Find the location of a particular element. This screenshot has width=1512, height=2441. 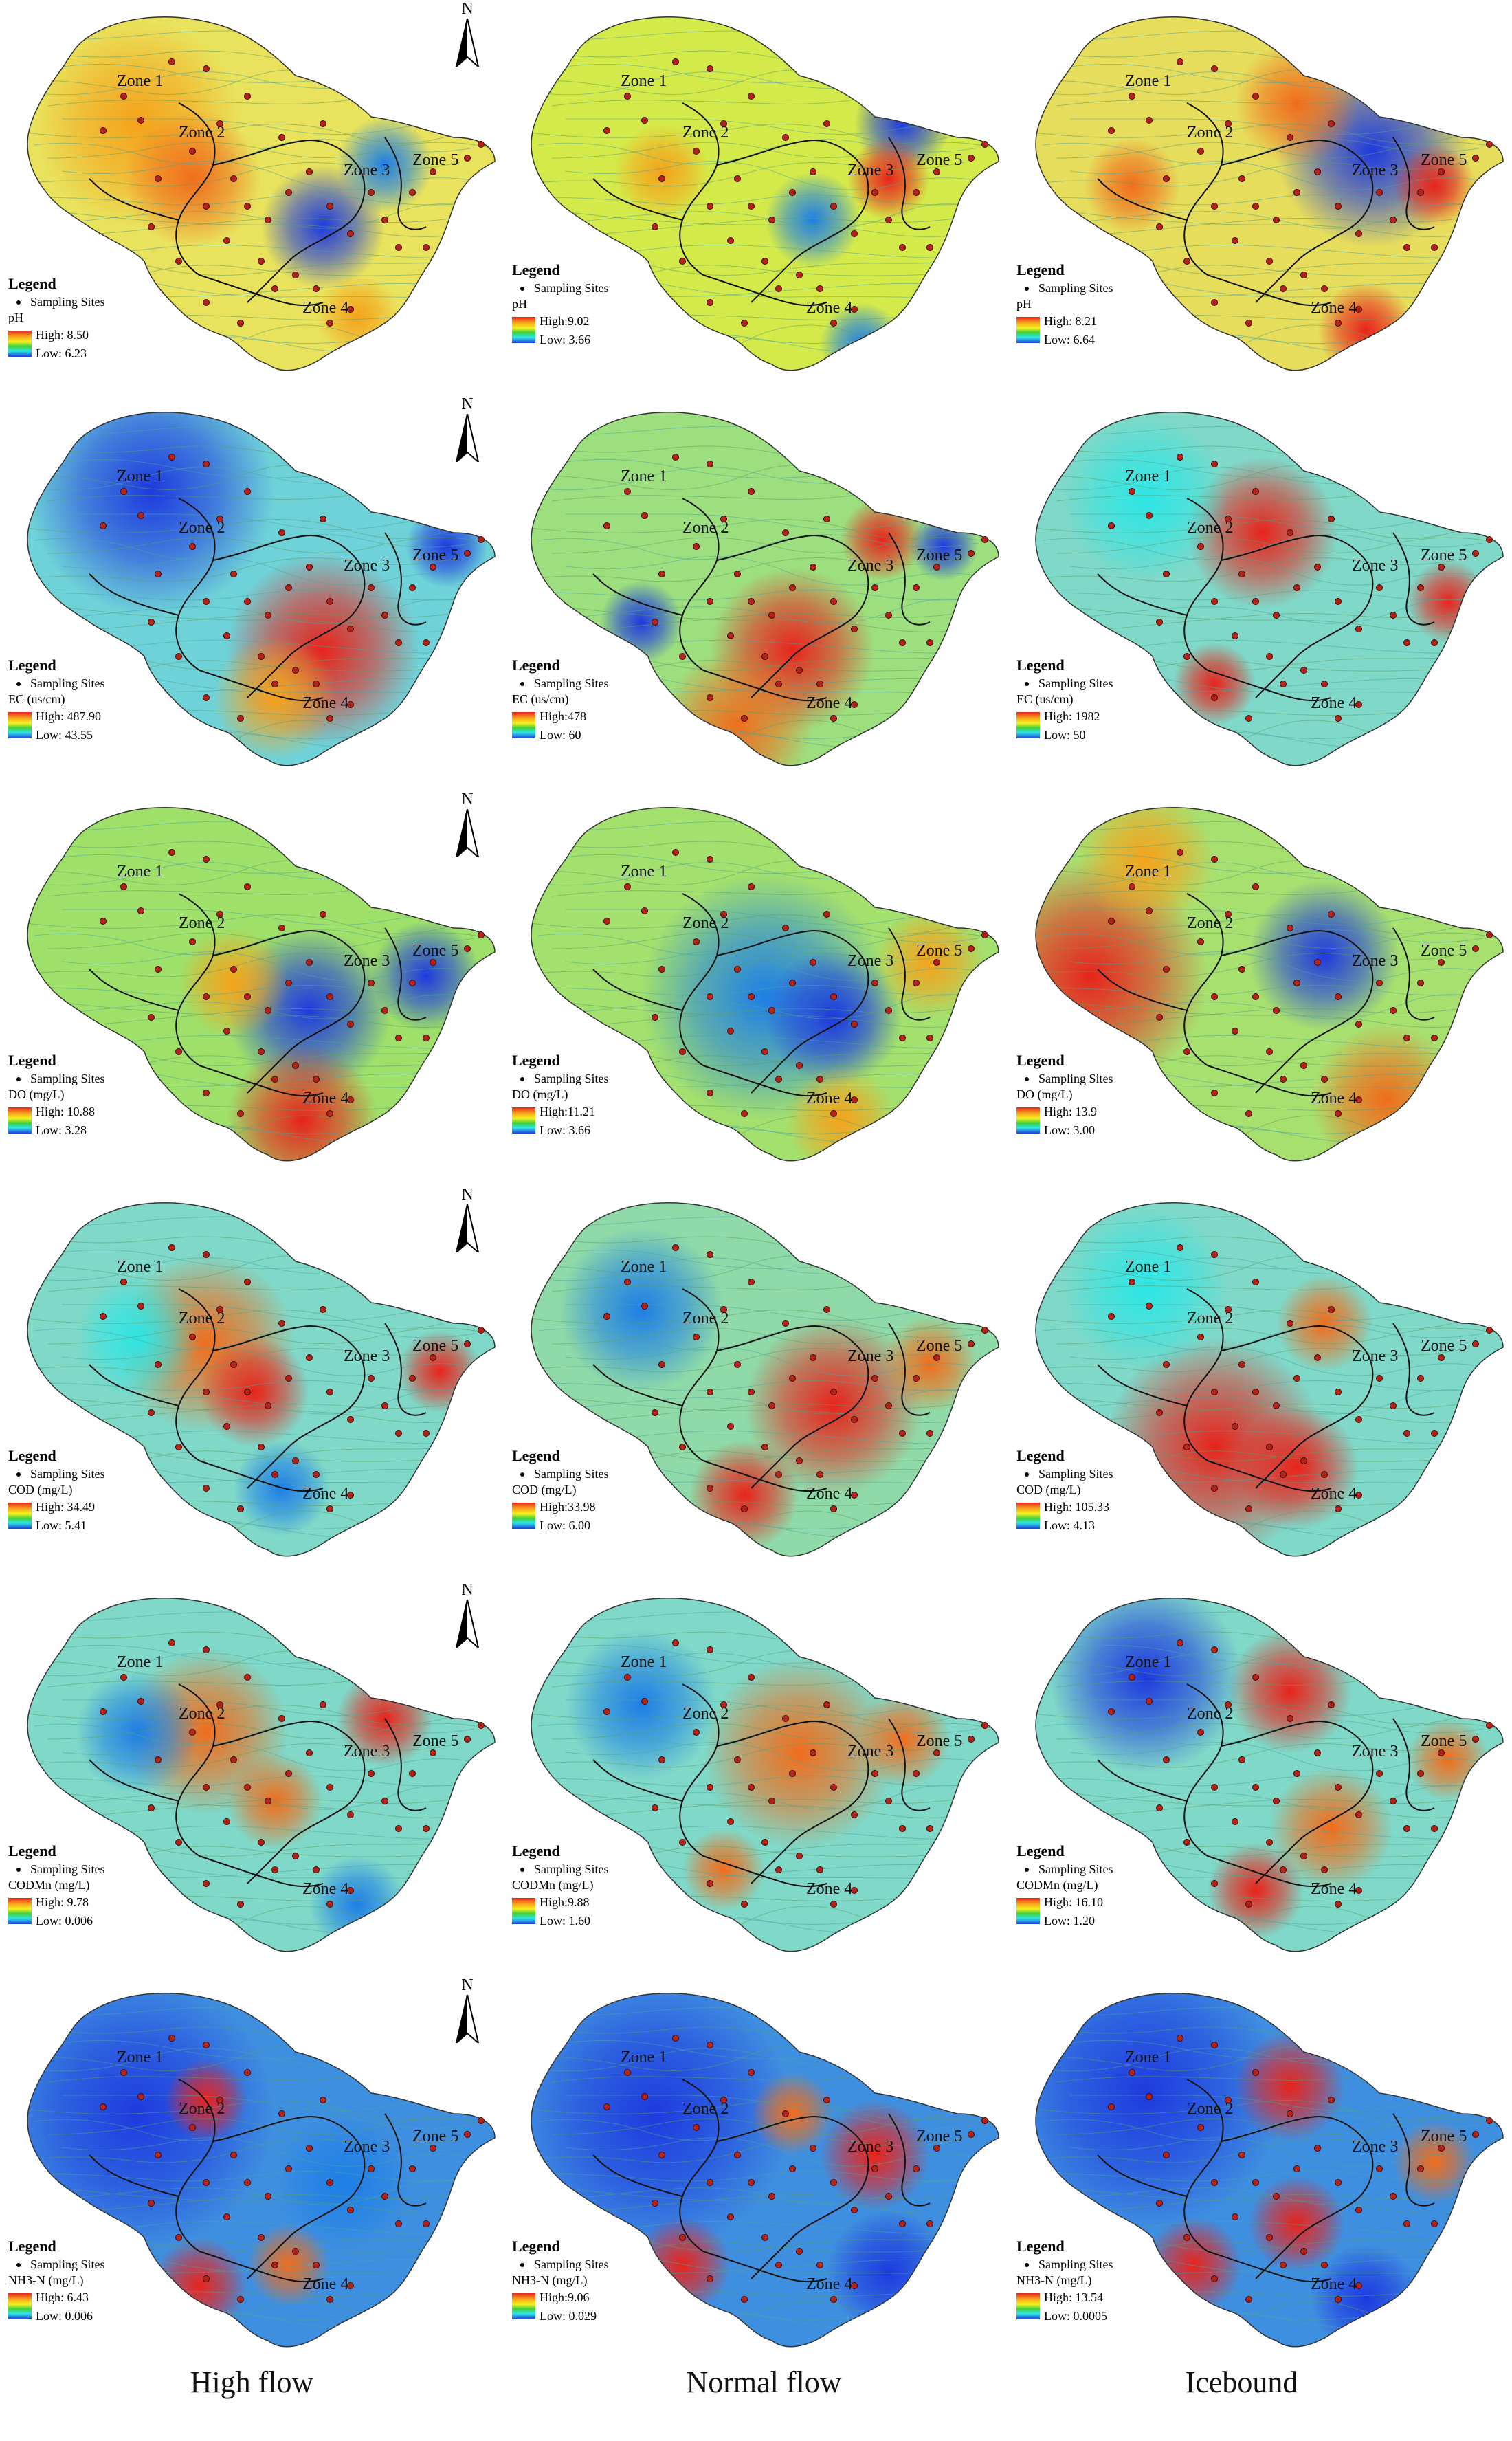

legend-title: Legend is located at coordinates (536, 1455).